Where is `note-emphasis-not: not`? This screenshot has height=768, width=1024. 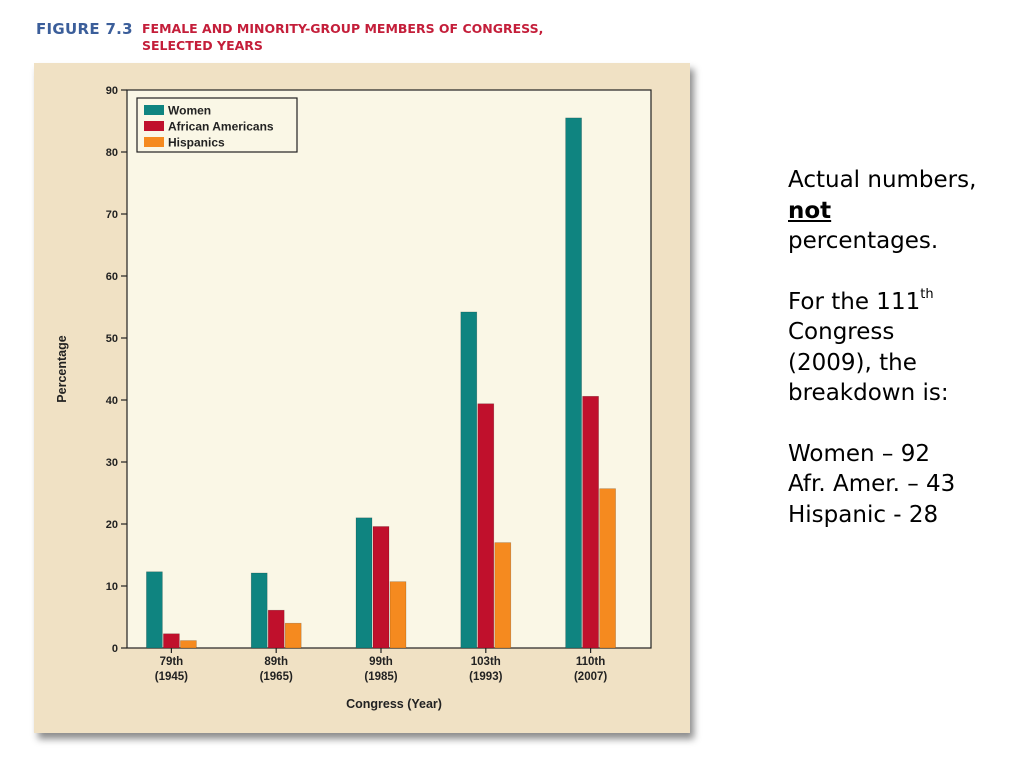
note-emphasis-not: not is located at coordinates (810, 210).